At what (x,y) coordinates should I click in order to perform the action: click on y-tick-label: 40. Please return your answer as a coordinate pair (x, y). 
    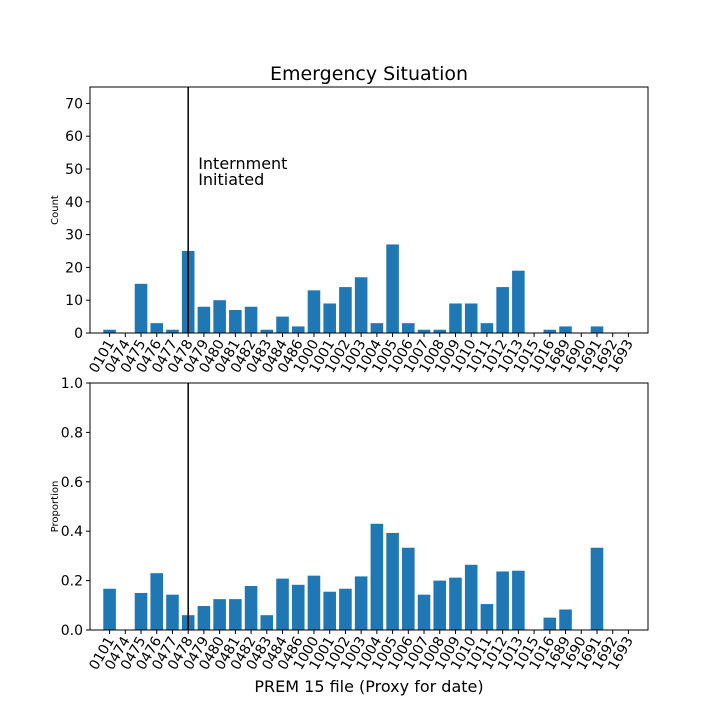
    Looking at the image, I should click on (74, 203).